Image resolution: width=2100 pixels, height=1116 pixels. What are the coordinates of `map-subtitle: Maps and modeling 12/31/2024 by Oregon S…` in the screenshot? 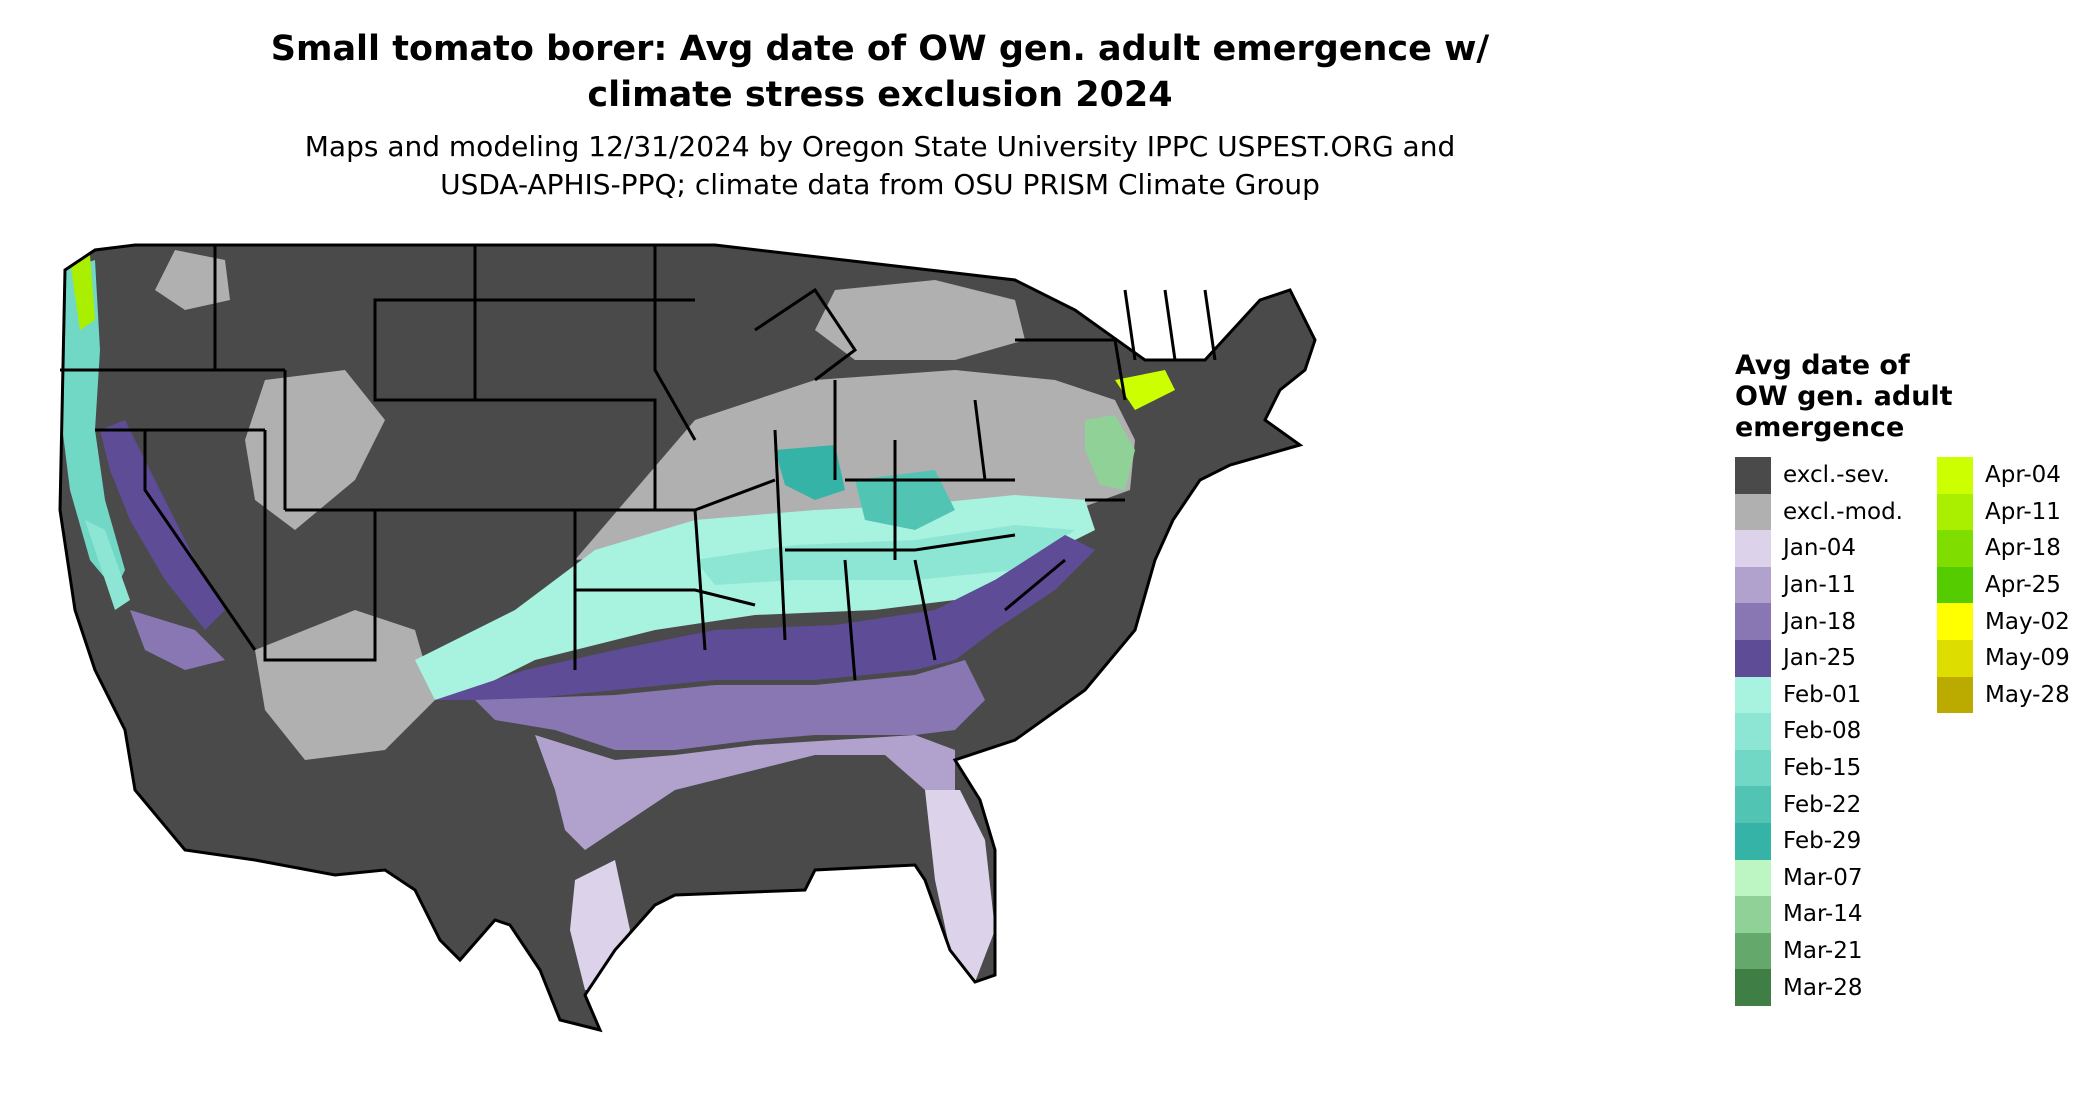 It's located at (880, 166).